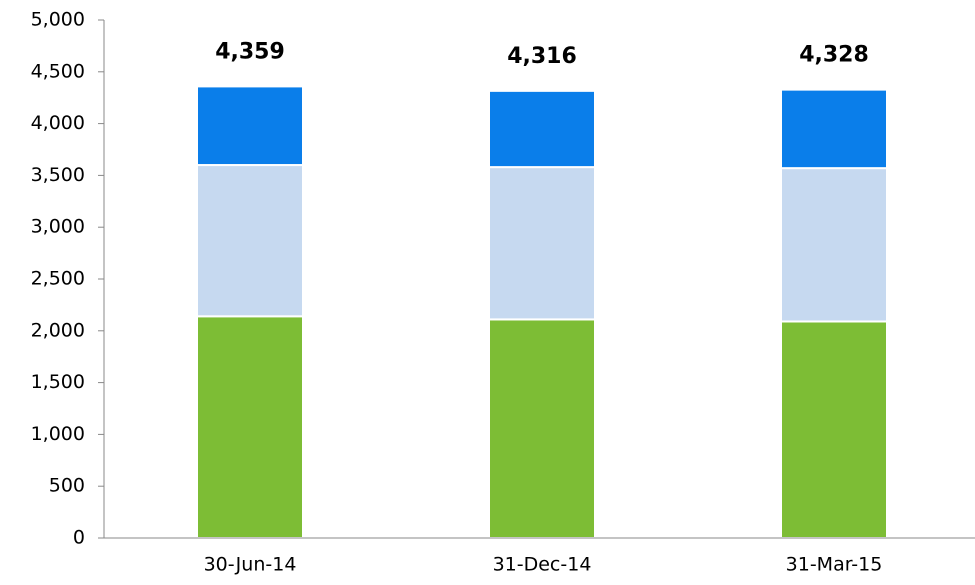 The width and height of the screenshot is (975, 585). I want to click on total-label: 4,328, so click(834, 55).